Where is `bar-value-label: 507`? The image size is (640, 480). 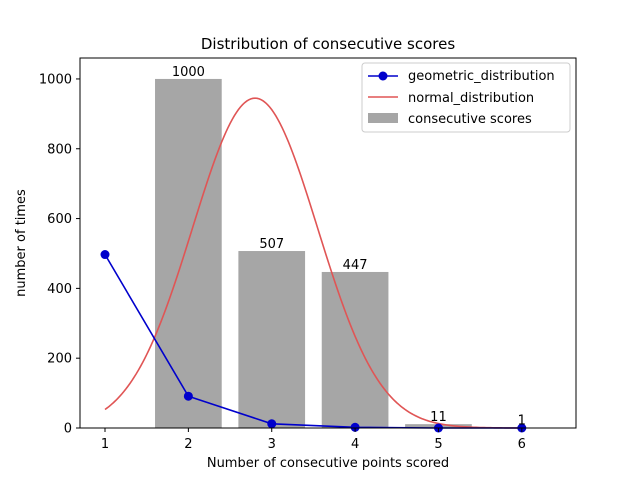
bar-value-label: 507 is located at coordinates (271, 244).